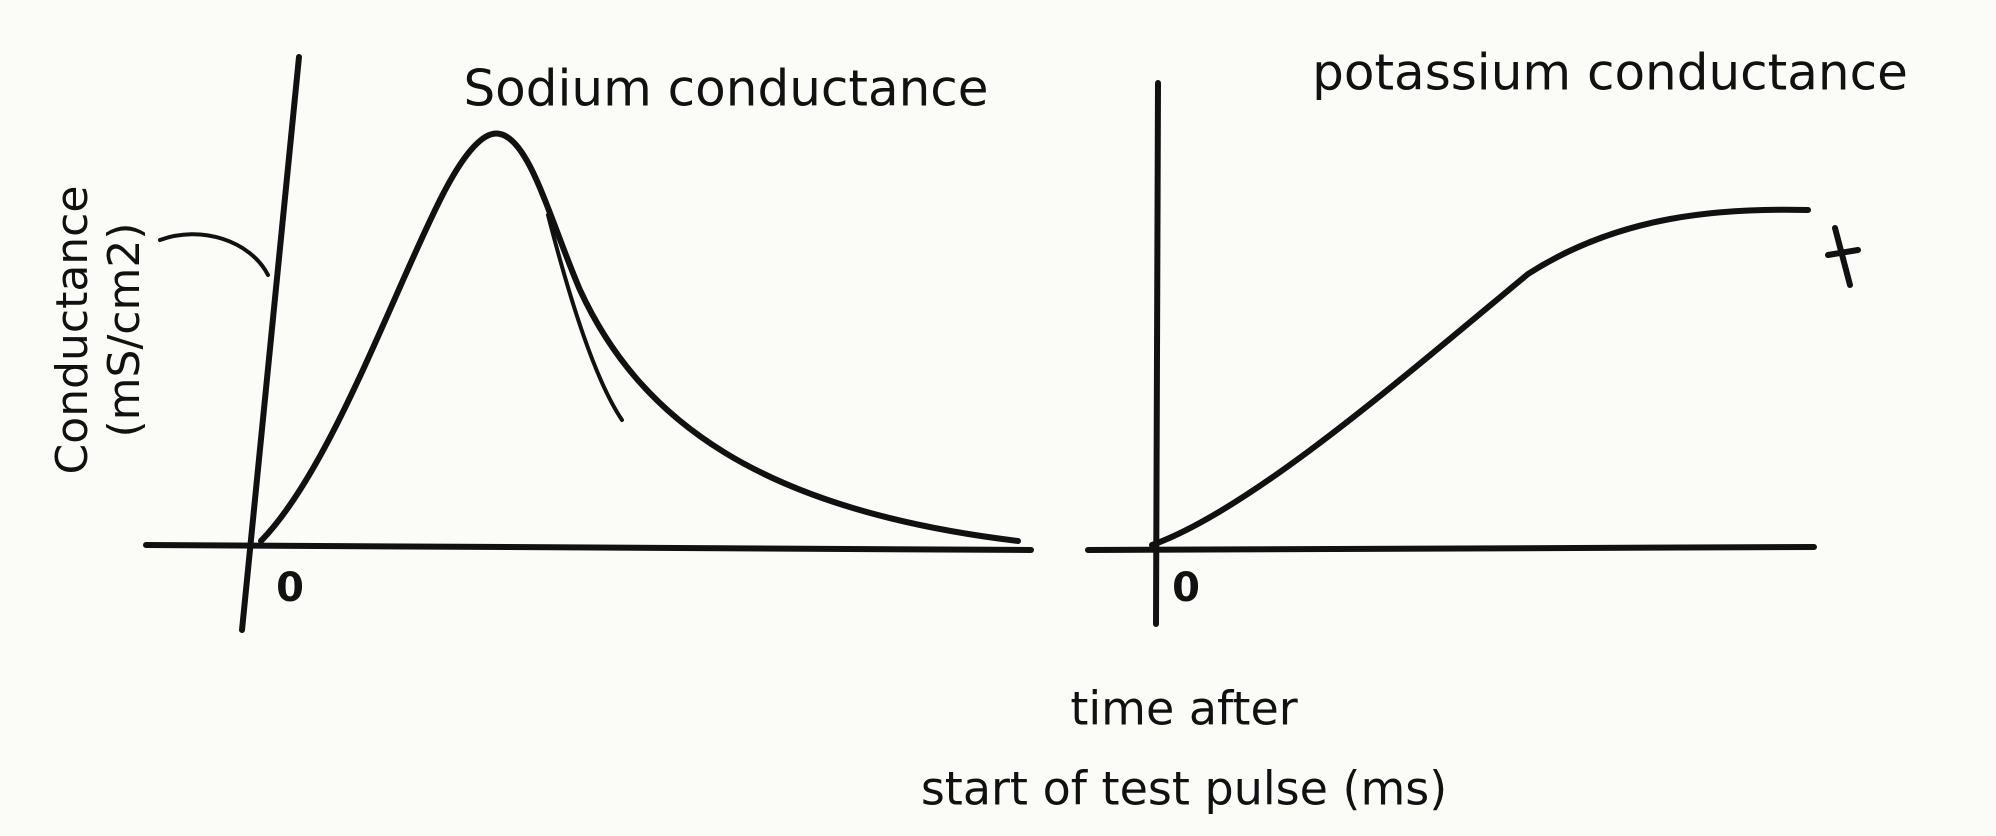 The height and width of the screenshot is (836, 1996). What do you see at coordinates (1184, 789) in the screenshot?
I see `x-label: start of test pulse (ms)` at bounding box center [1184, 789].